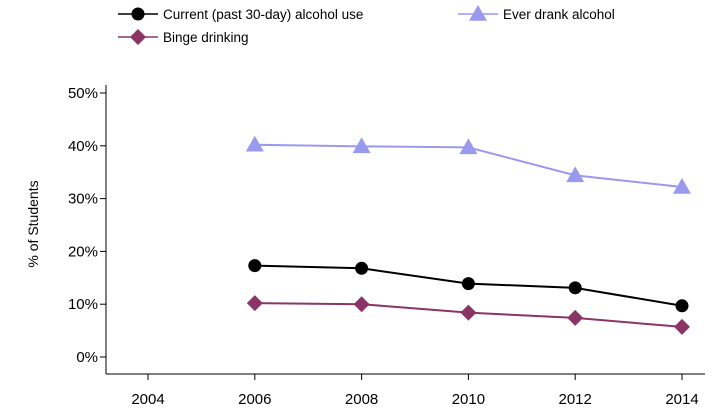  Describe the element at coordinates (681, 399) in the screenshot. I see `x-tick-label: 2014` at that location.